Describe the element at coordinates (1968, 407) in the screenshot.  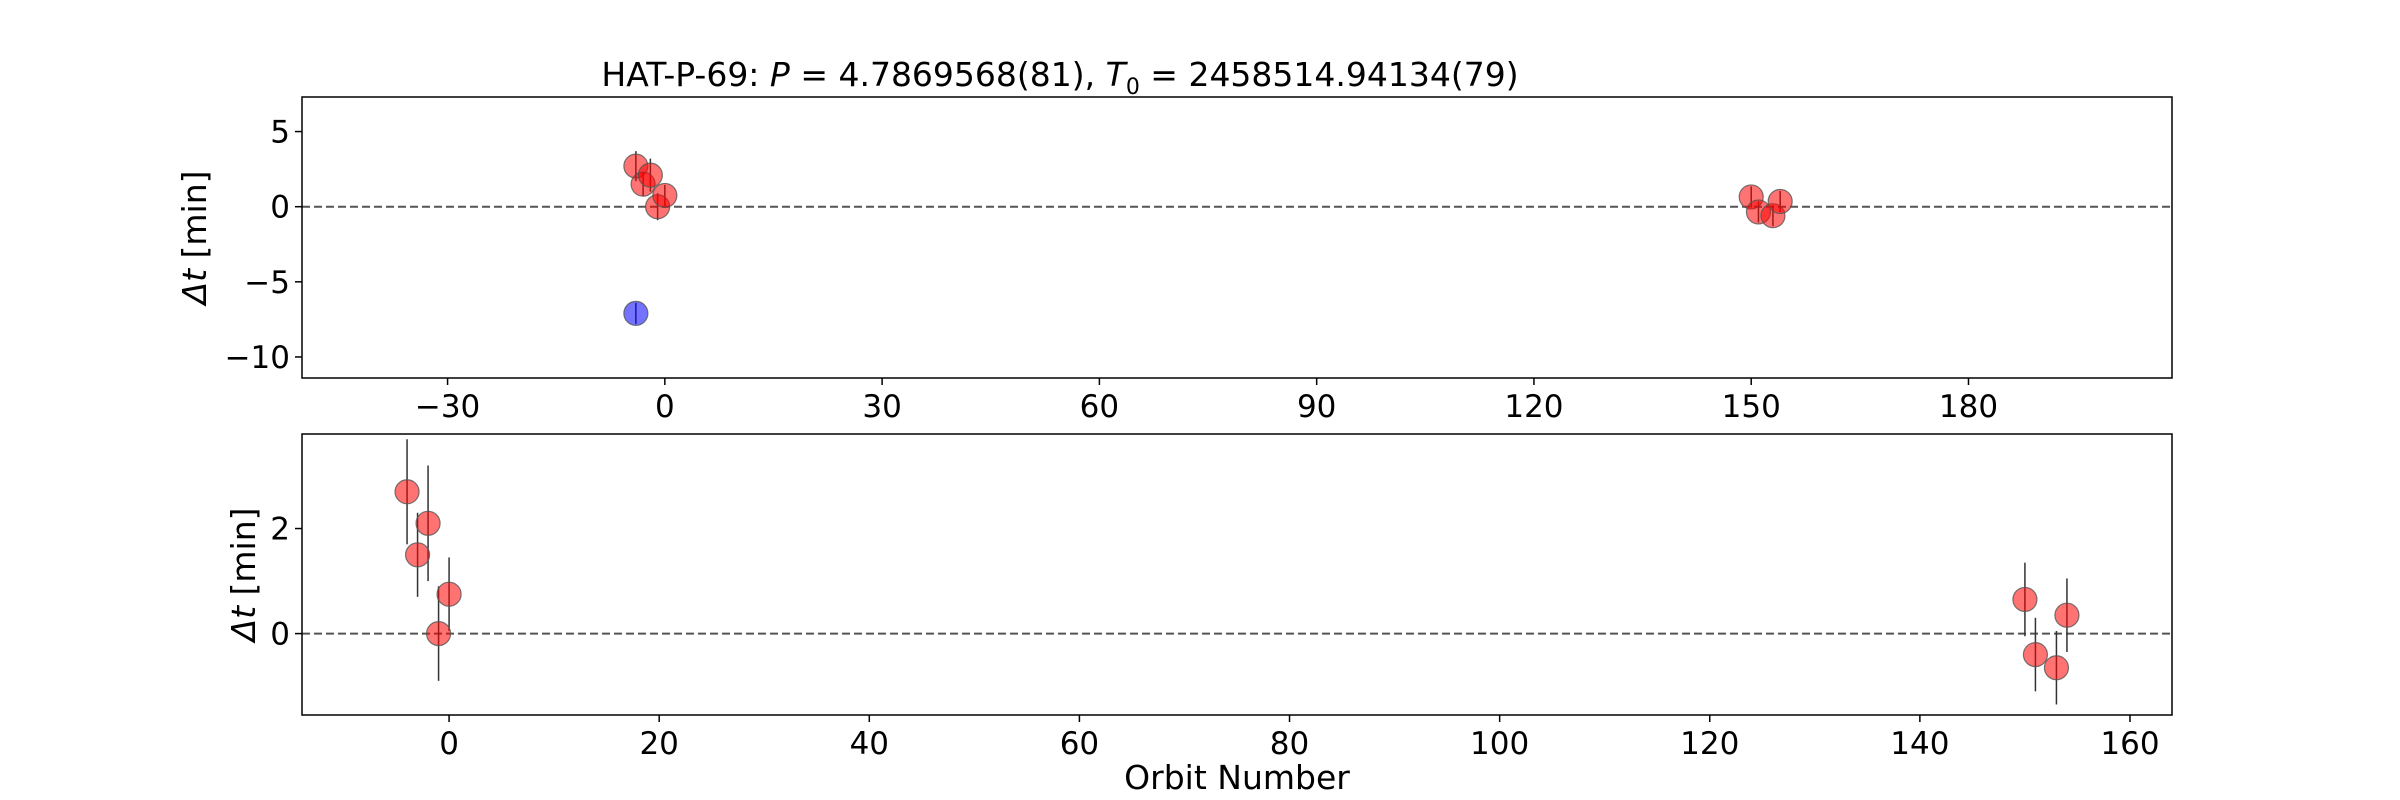
I see `x-tick-label: 180` at that location.